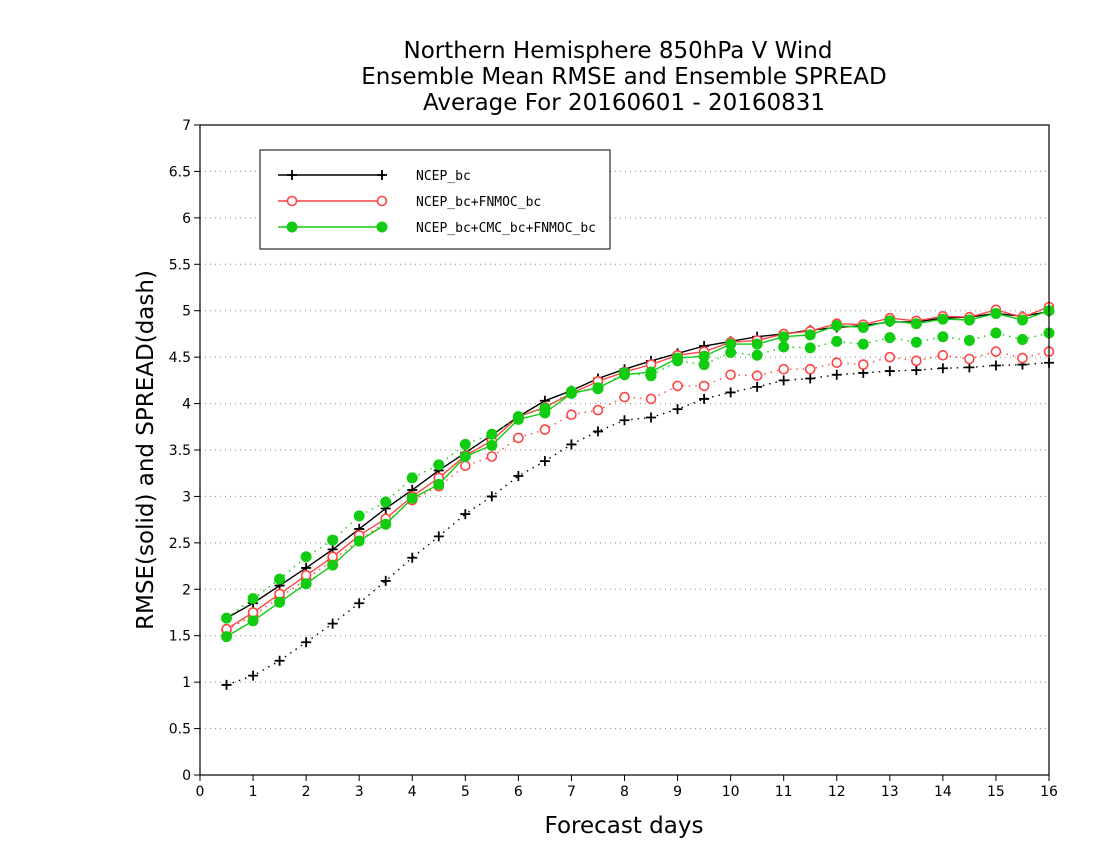  Describe the element at coordinates (943, 792) in the screenshot. I see `x-tick-label: 14` at that location.